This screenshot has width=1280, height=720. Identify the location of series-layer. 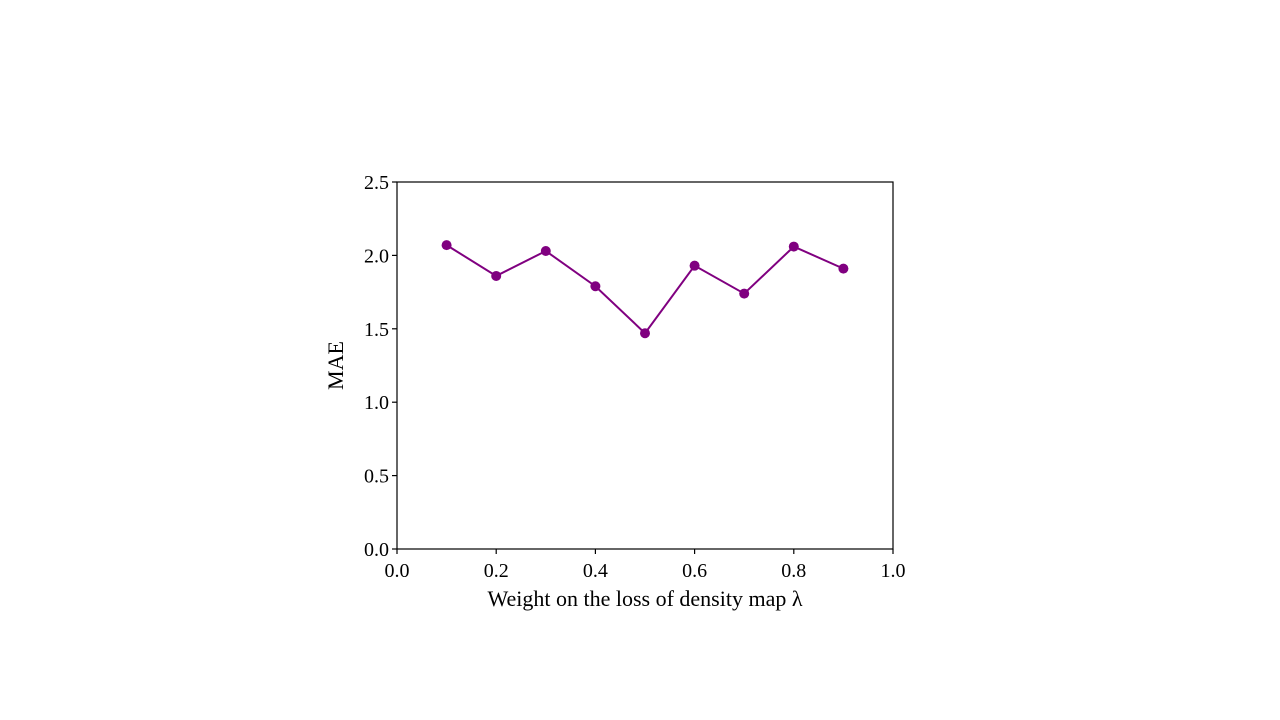
(645, 289).